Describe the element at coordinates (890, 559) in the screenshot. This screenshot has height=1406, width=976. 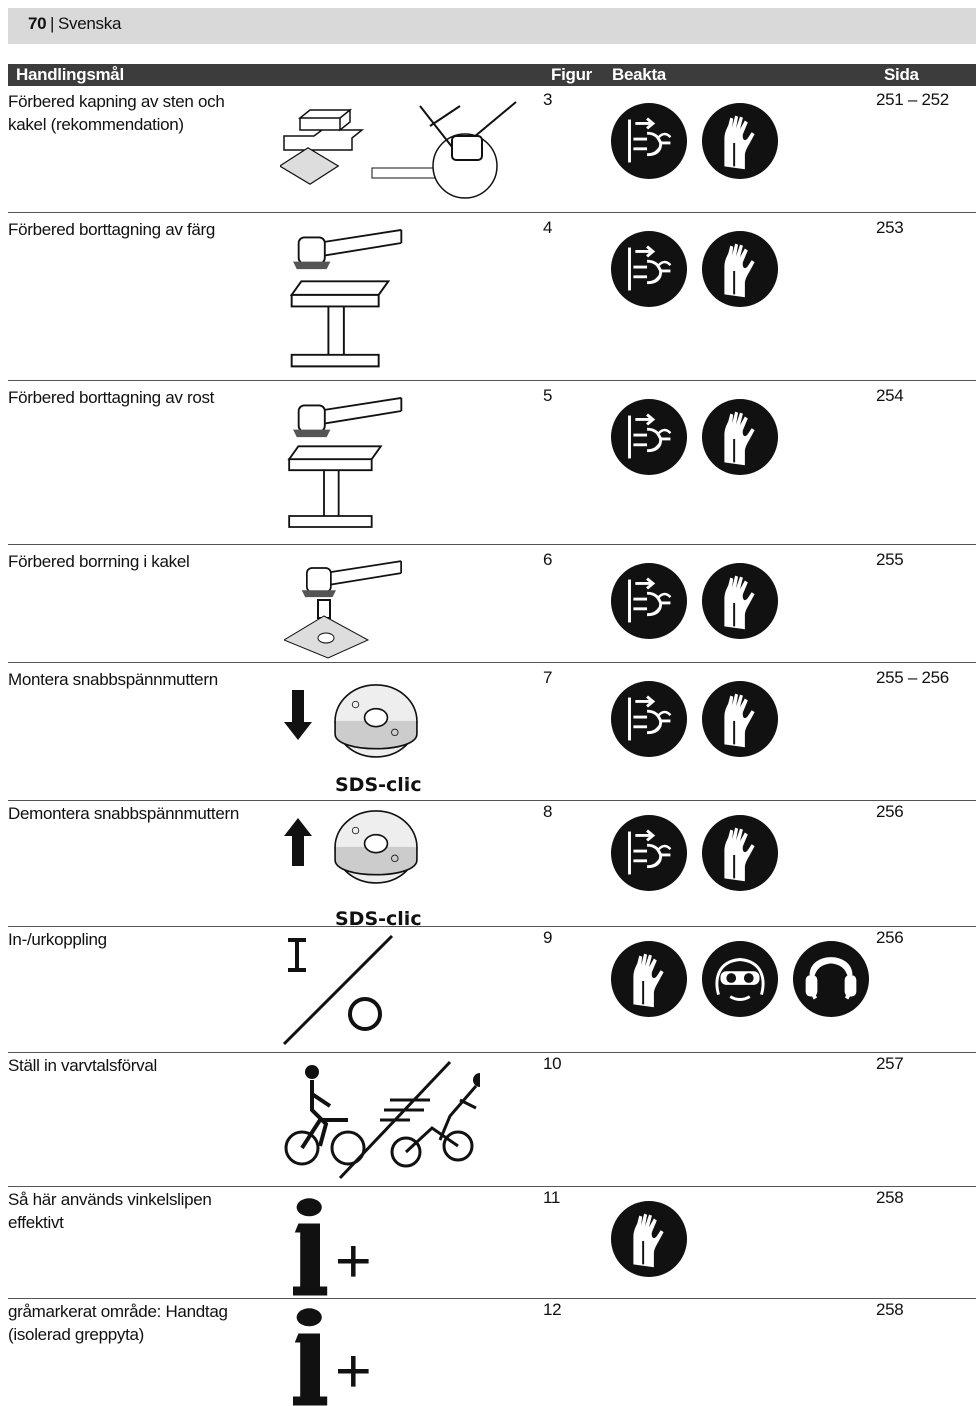
I see `page-ref: 255` at that location.